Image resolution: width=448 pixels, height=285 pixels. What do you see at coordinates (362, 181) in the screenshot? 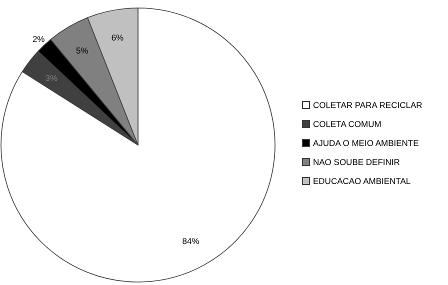
I see `legend-label: EDUCACAO AMBIENTAL` at bounding box center [362, 181].